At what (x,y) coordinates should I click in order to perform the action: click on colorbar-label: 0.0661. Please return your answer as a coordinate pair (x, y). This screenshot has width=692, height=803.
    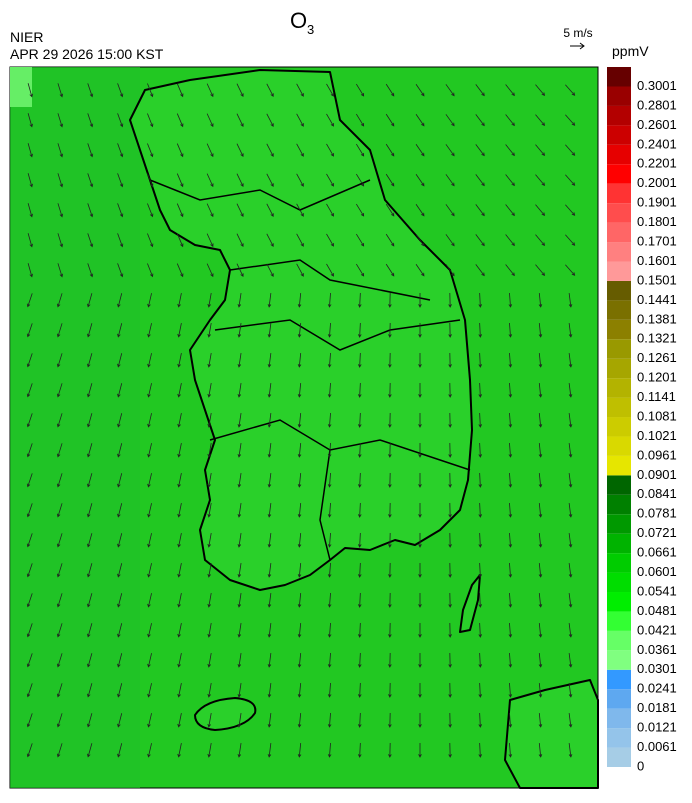
    Looking at the image, I should click on (657, 552).